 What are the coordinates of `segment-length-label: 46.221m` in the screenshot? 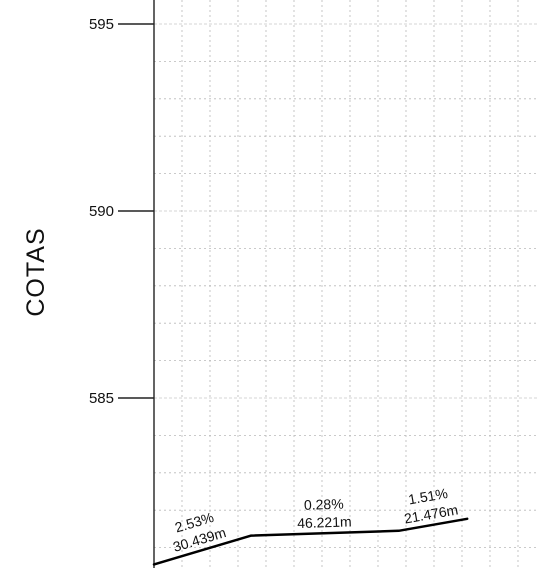 It's located at (324, 522).